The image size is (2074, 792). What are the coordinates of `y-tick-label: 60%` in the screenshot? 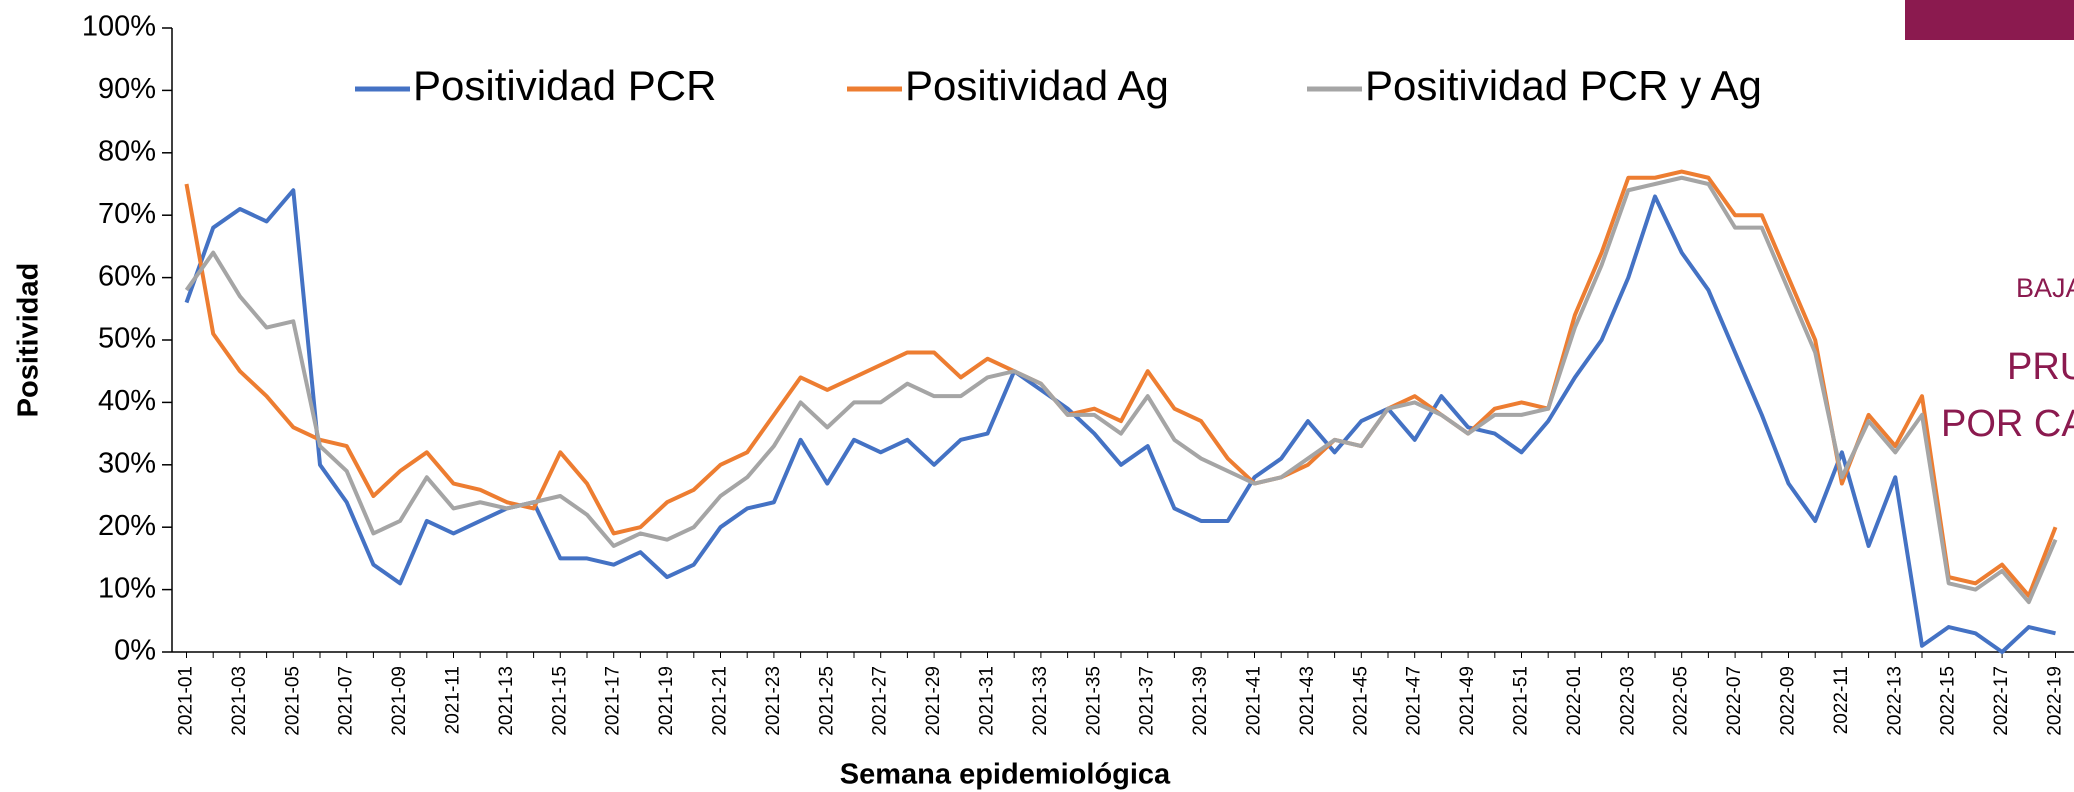 It's located at (127, 276).